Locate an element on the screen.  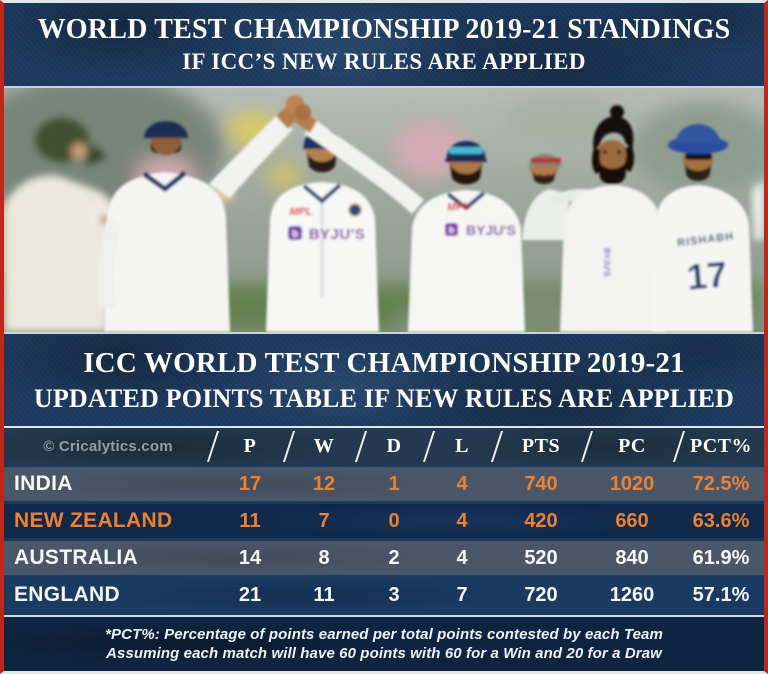
table-row-new-zealand: NEW ZEALAND 11 7 0 4 420 660 63.6% is located at coordinates (384, 521).